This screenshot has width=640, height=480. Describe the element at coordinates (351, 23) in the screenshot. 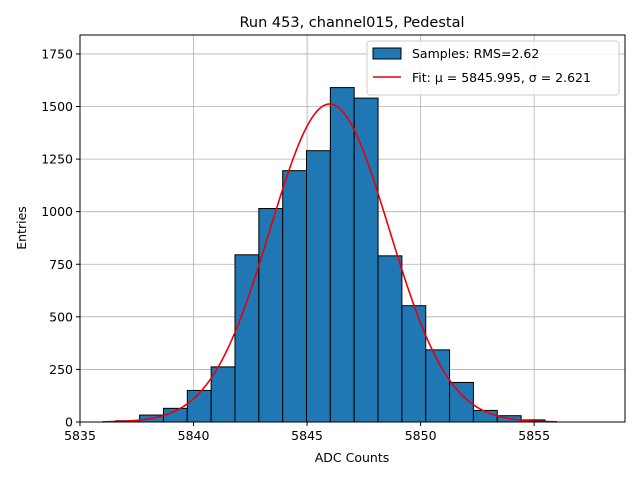

I see `chart-title: Run 453, channel015, Pedestal` at that location.